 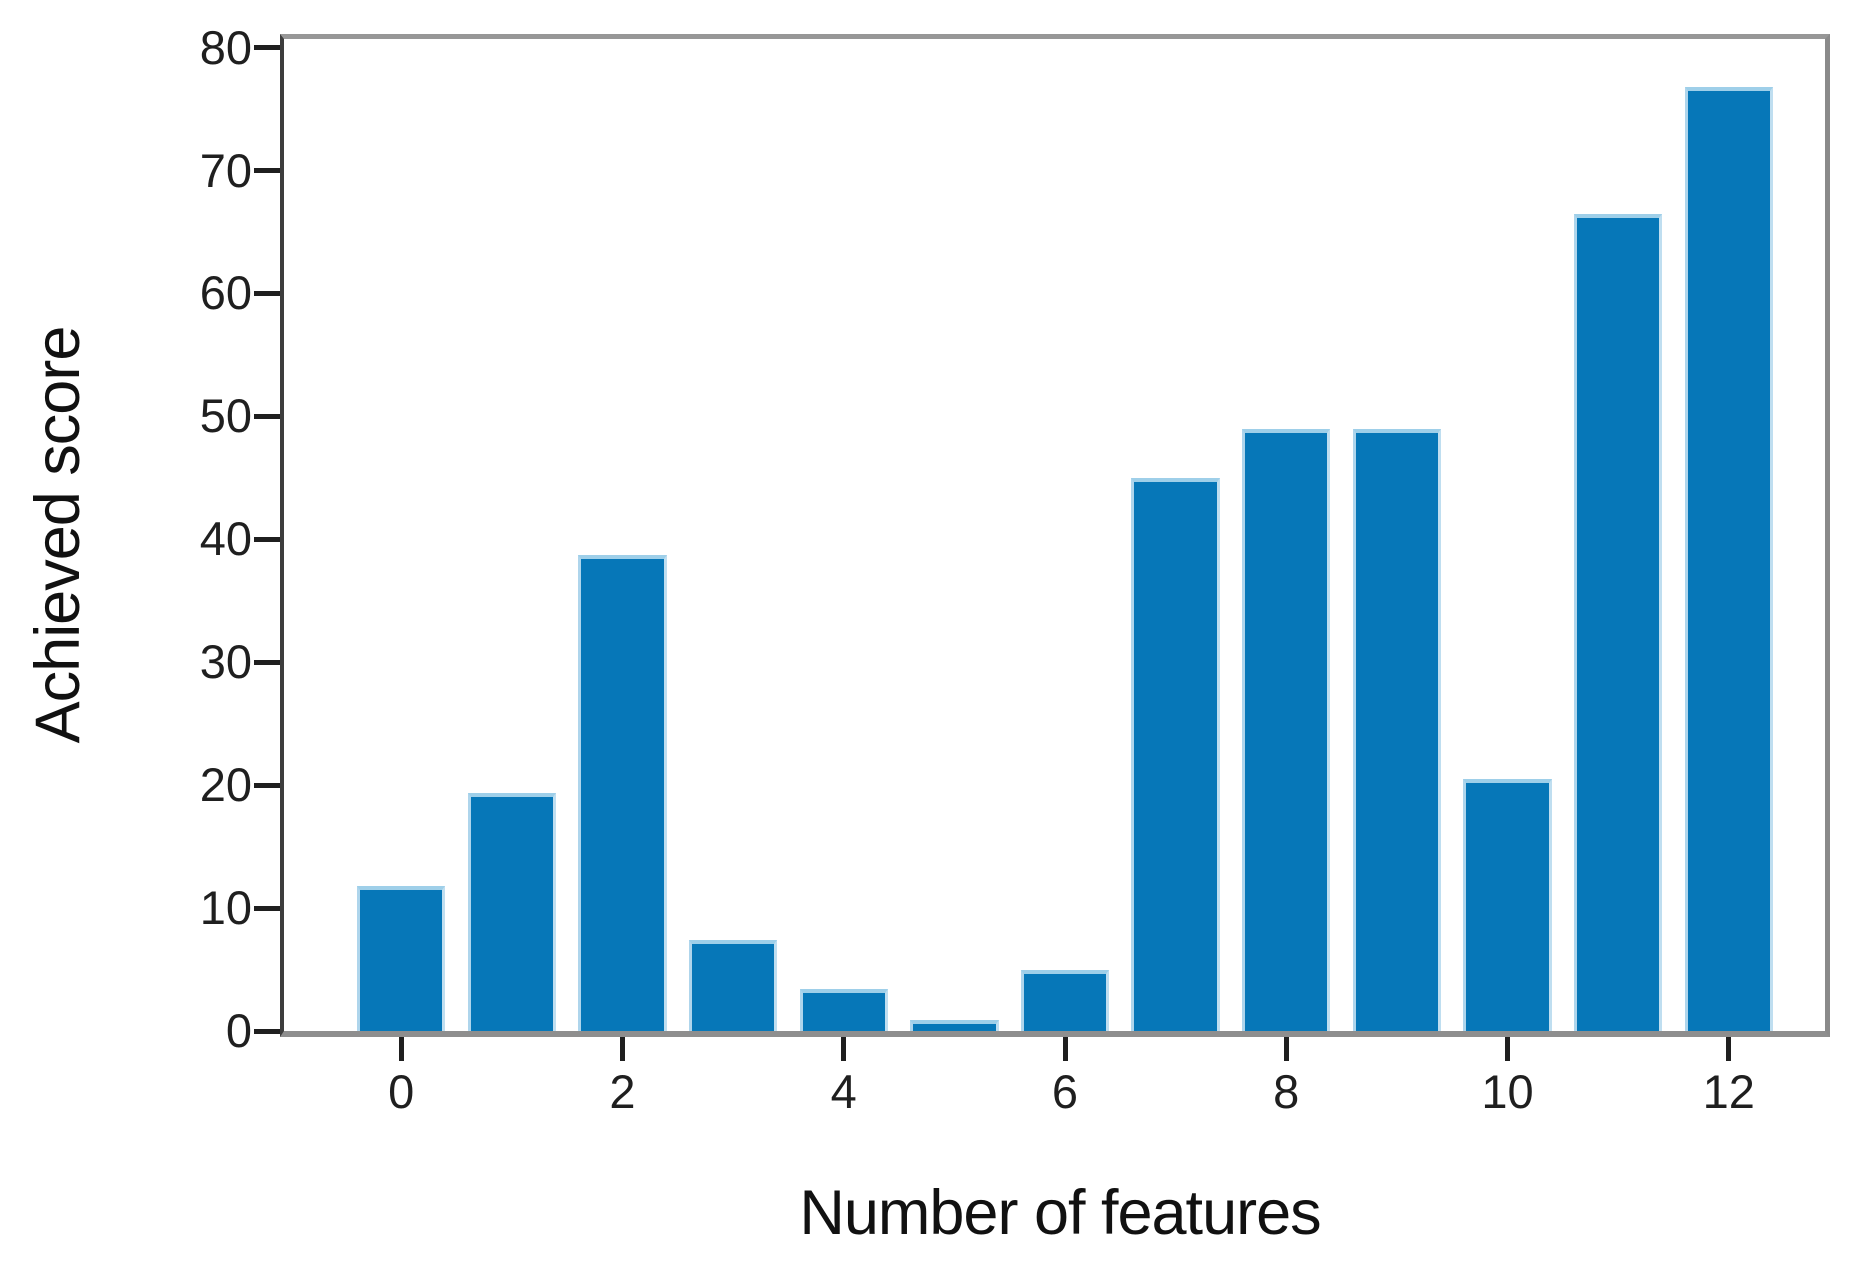 What do you see at coordinates (1065, 1000) in the screenshot?
I see `bar-x6` at bounding box center [1065, 1000].